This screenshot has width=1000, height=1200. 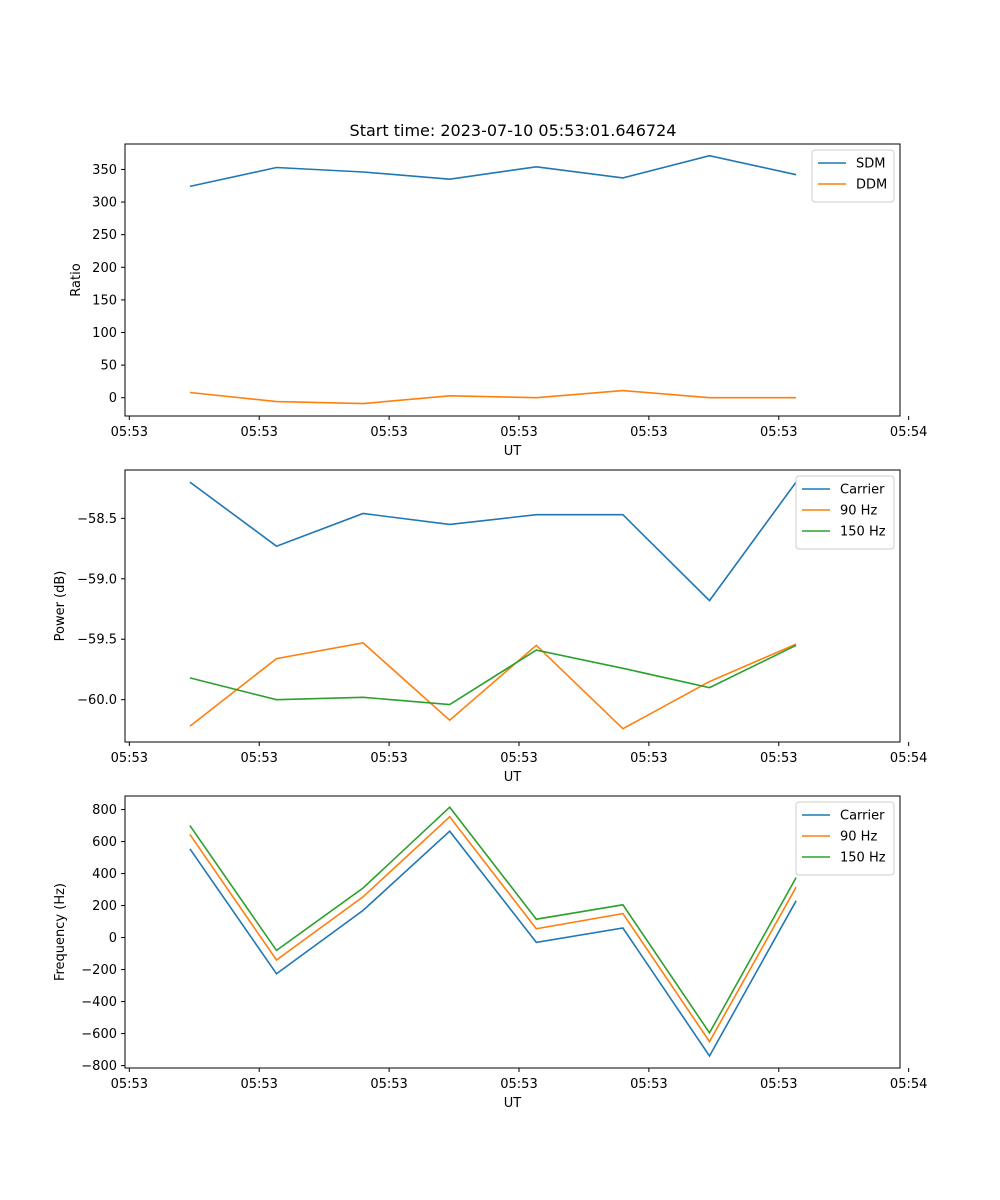 I want to click on frequency-series-line-150-hz, so click(x=493, y=920).